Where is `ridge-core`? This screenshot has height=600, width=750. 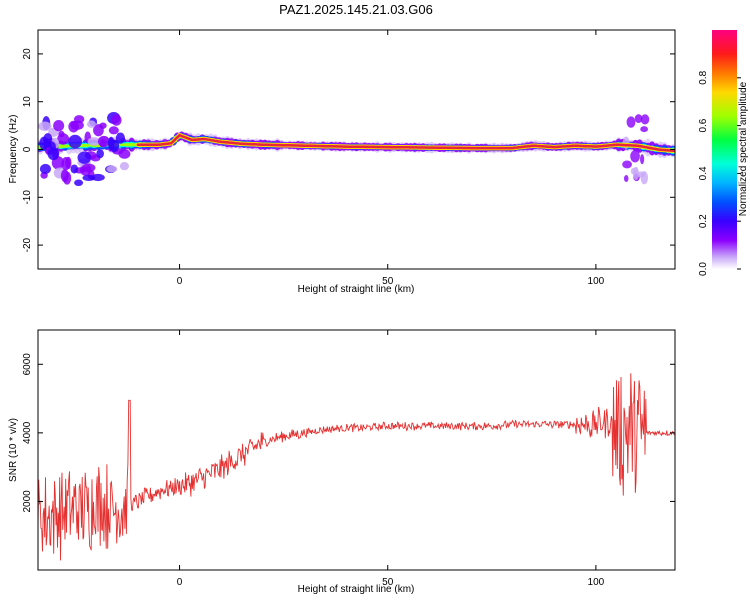 ridge-core is located at coordinates (405, 143).